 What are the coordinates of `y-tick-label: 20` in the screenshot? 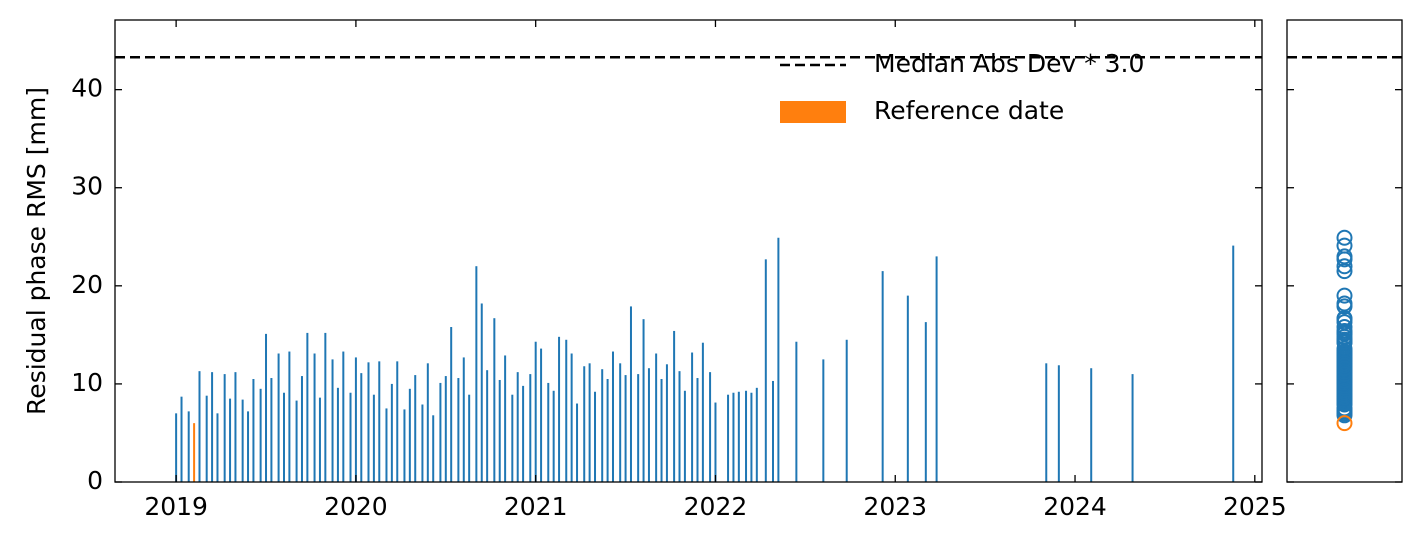 It's located at (87, 284).